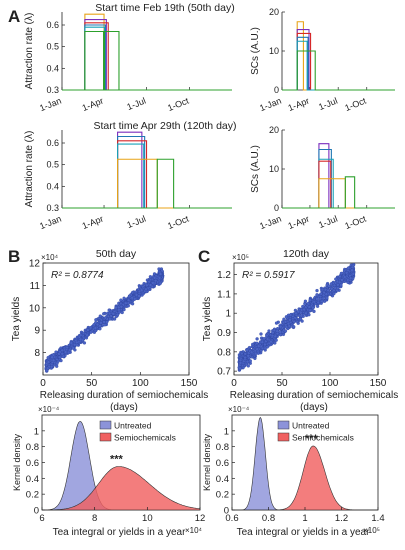  I want to click on a4-series-line, so click(338, 183).